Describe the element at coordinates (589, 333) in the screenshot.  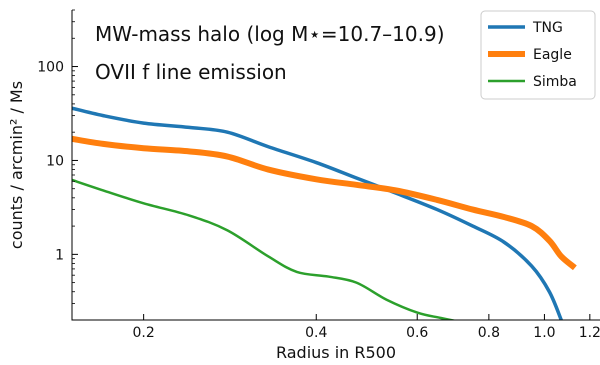
I see `x-tick-label: 1.2` at that location.